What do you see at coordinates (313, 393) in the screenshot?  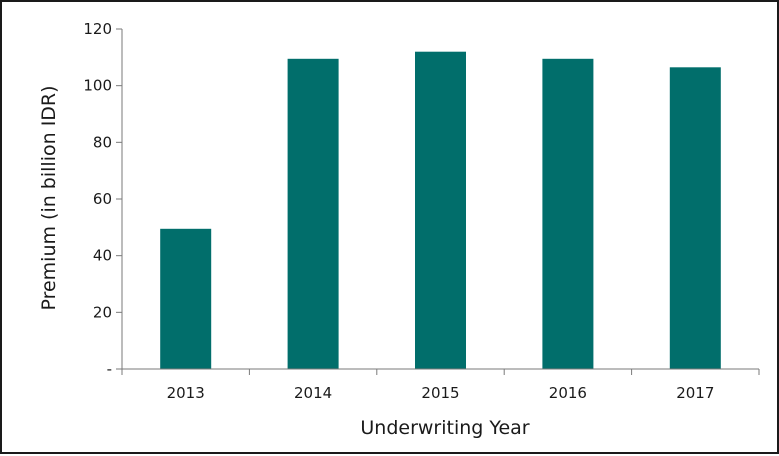 I see `x-tick-label-2014: 2014` at bounding box center [313, 393].